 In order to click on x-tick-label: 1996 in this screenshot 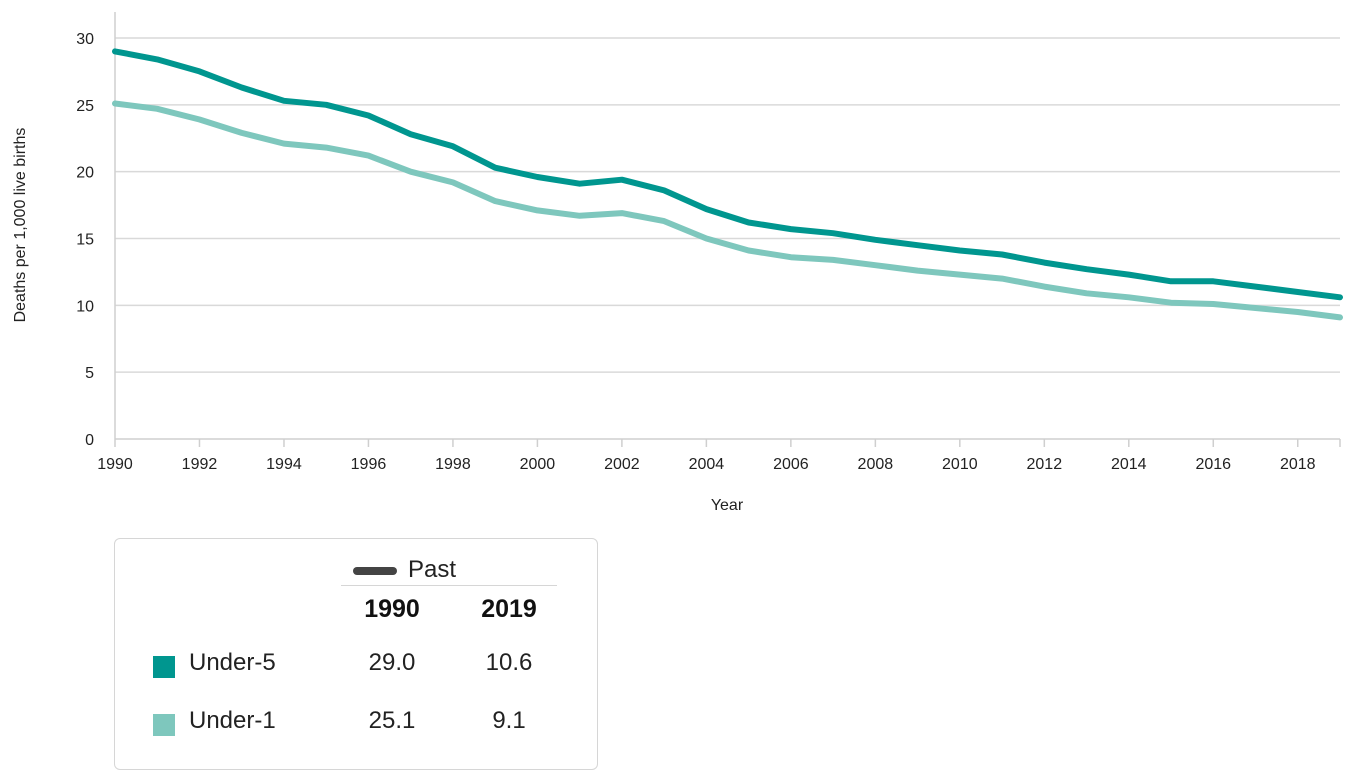, I will do `click(369, 464)`.